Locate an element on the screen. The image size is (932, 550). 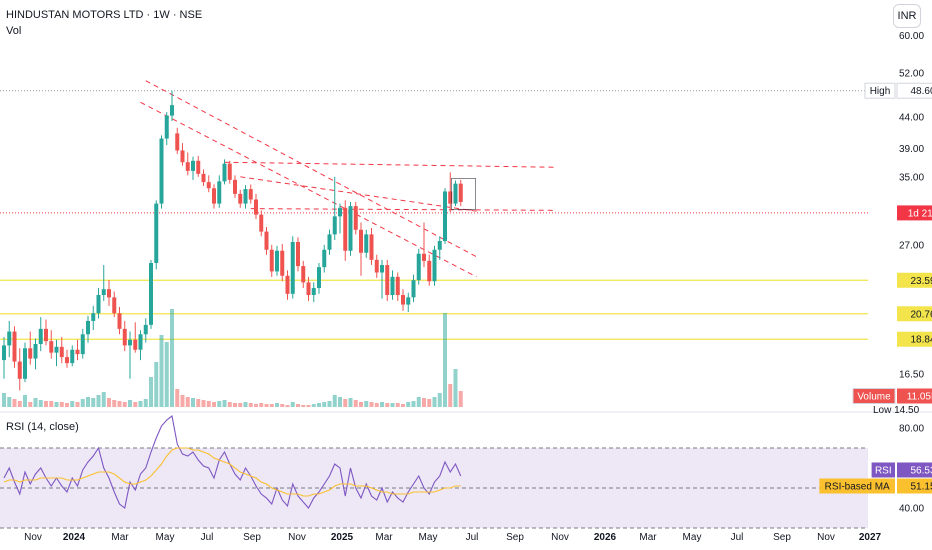
price-badge-value: 11.05M is located at coordinates (919, 397).